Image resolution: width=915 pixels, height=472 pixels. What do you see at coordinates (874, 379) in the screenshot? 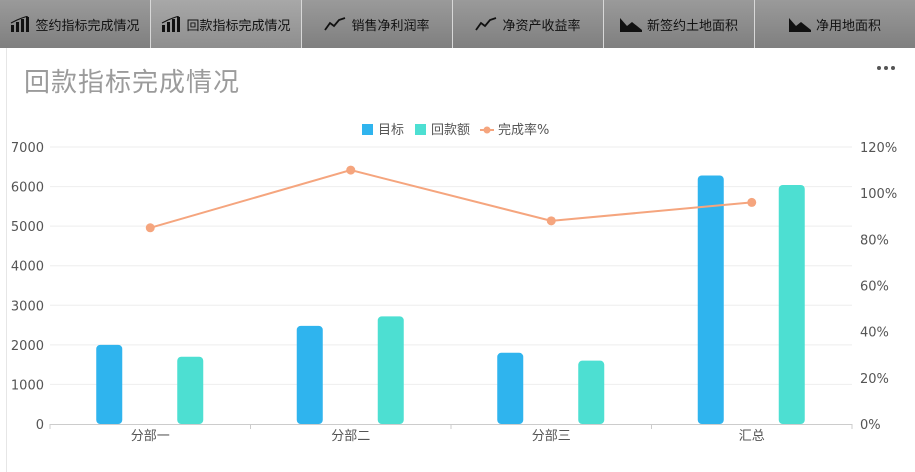
I see `y-right-tick-label: 20%` at bounding box center [874, 379].